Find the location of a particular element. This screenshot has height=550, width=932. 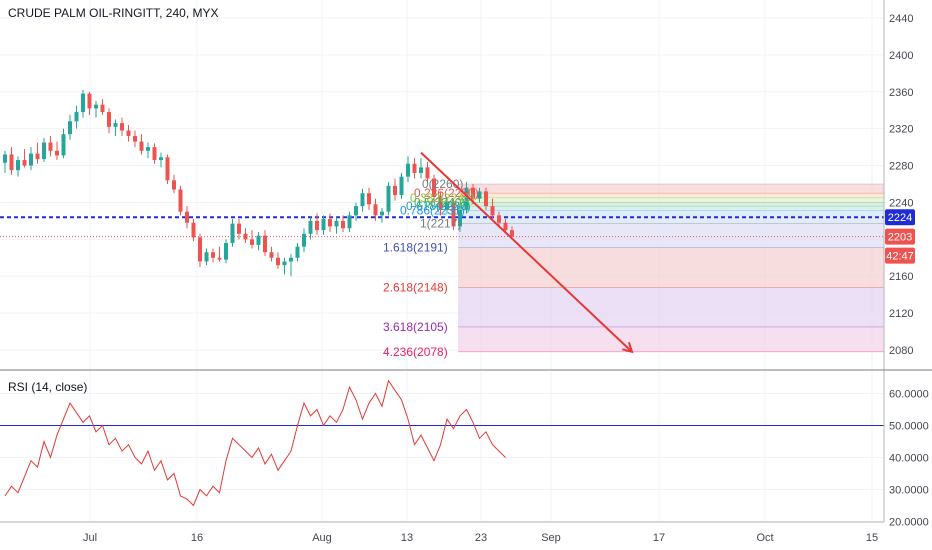

fib-level-label: 0.5(2240) is located at coordinates (439, 202).